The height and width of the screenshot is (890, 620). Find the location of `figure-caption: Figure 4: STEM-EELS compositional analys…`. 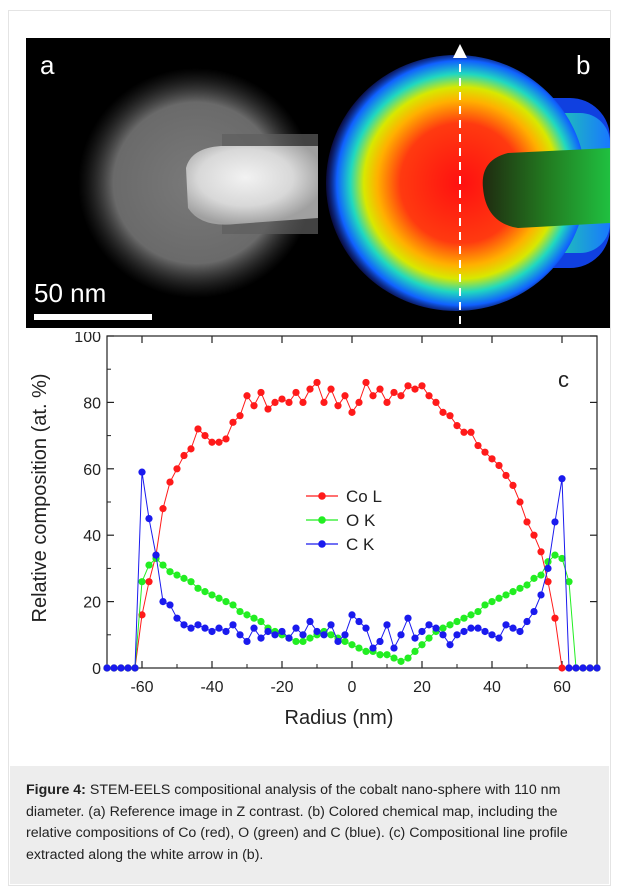

figure-caption: Figure 4: STEM-EELS compositional analys… is located at coordinates (309, 825).